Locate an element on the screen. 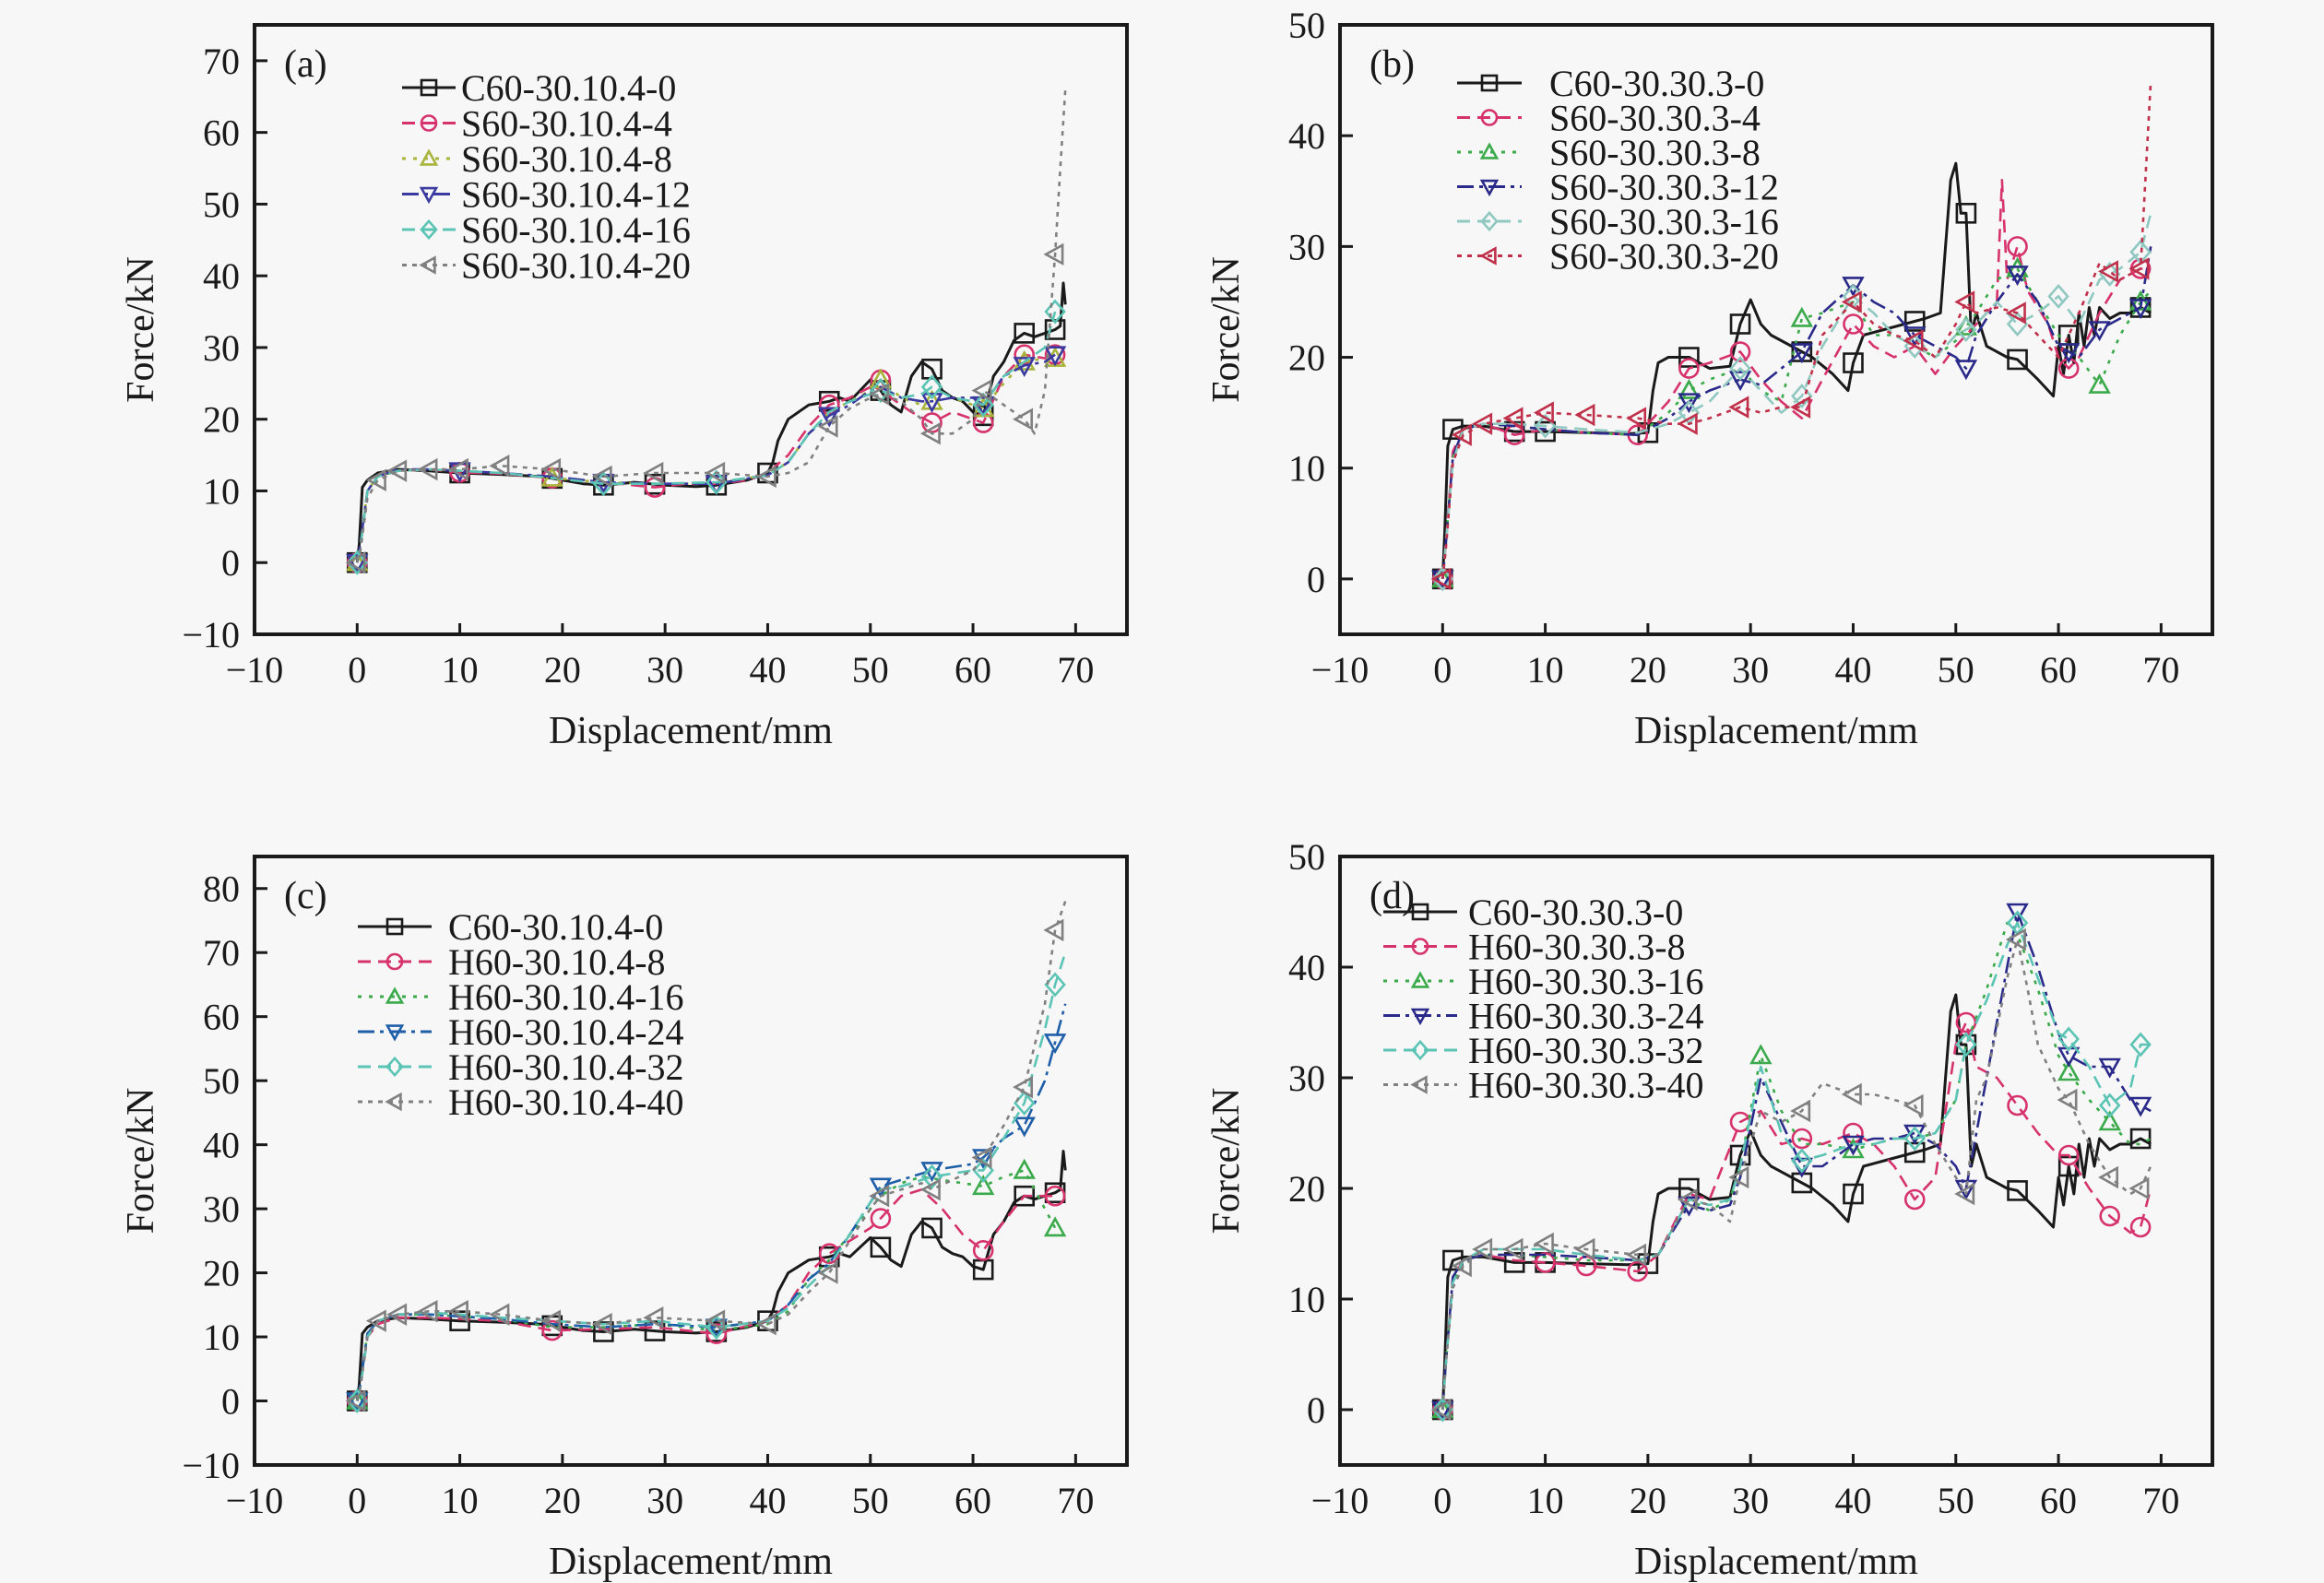  legend-label: S60-30.10.4-12 is located at coordinates (576, 195).